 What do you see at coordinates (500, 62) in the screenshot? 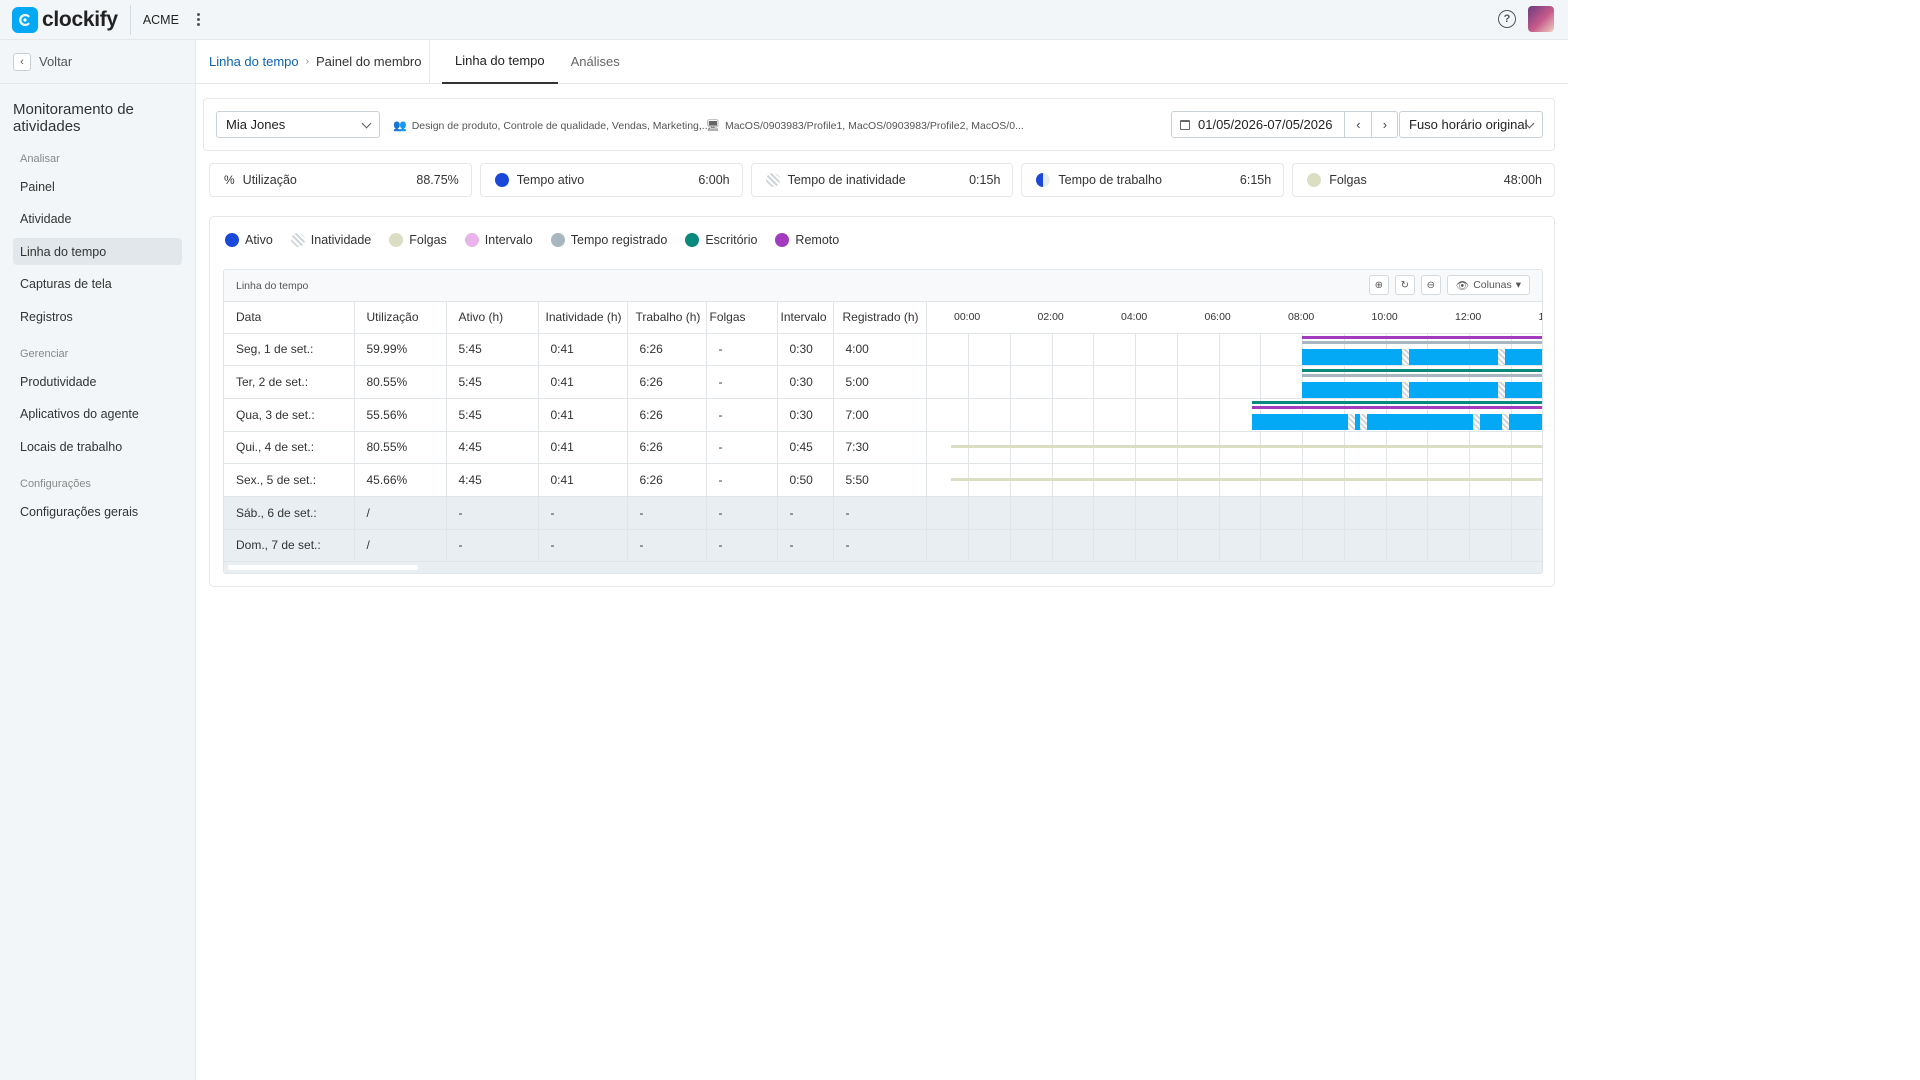
I see `tab-linha-do-tempo: Linha do tempo` at bounding box center [500, 62].